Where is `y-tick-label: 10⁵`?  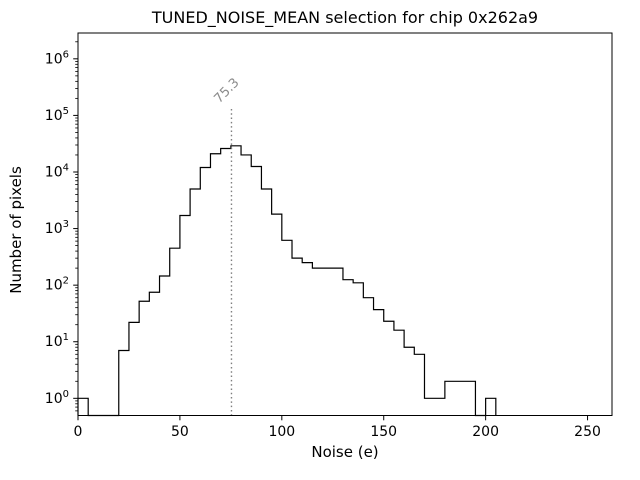
y-tick-label: 10⁵ is located at coordinates (57, 115).